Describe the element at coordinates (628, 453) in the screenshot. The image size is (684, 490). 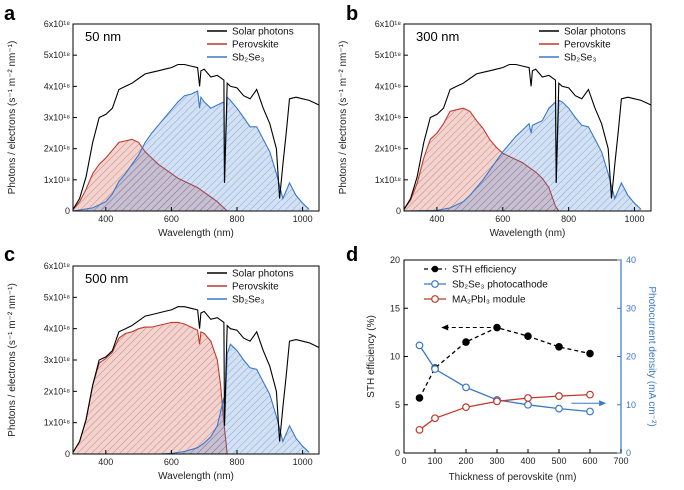
I see `y2-tick-label: 0` at that location.